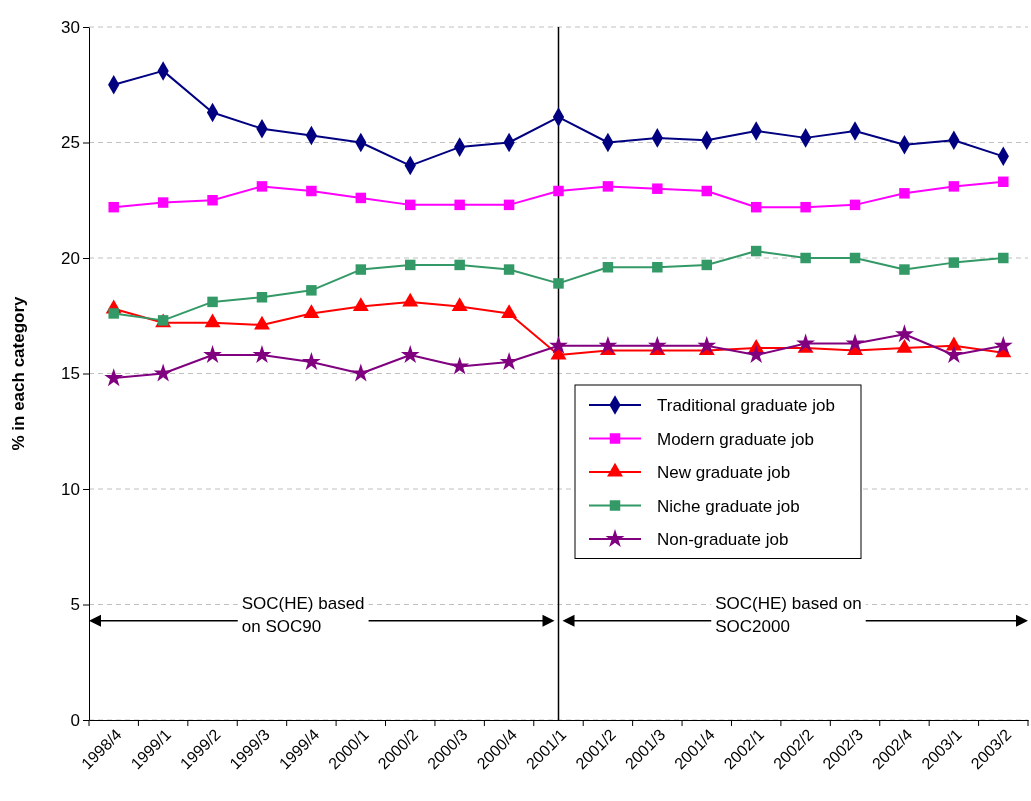 Image resolution: width=1031 pixels, height=801 pixels. I want to click on y-axis-title: % in each category, so click(18, 373).